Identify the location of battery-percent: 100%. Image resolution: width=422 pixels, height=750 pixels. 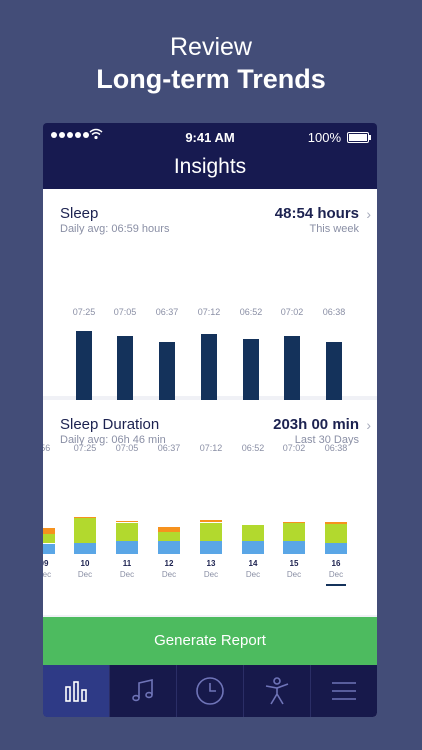
(324, 137).